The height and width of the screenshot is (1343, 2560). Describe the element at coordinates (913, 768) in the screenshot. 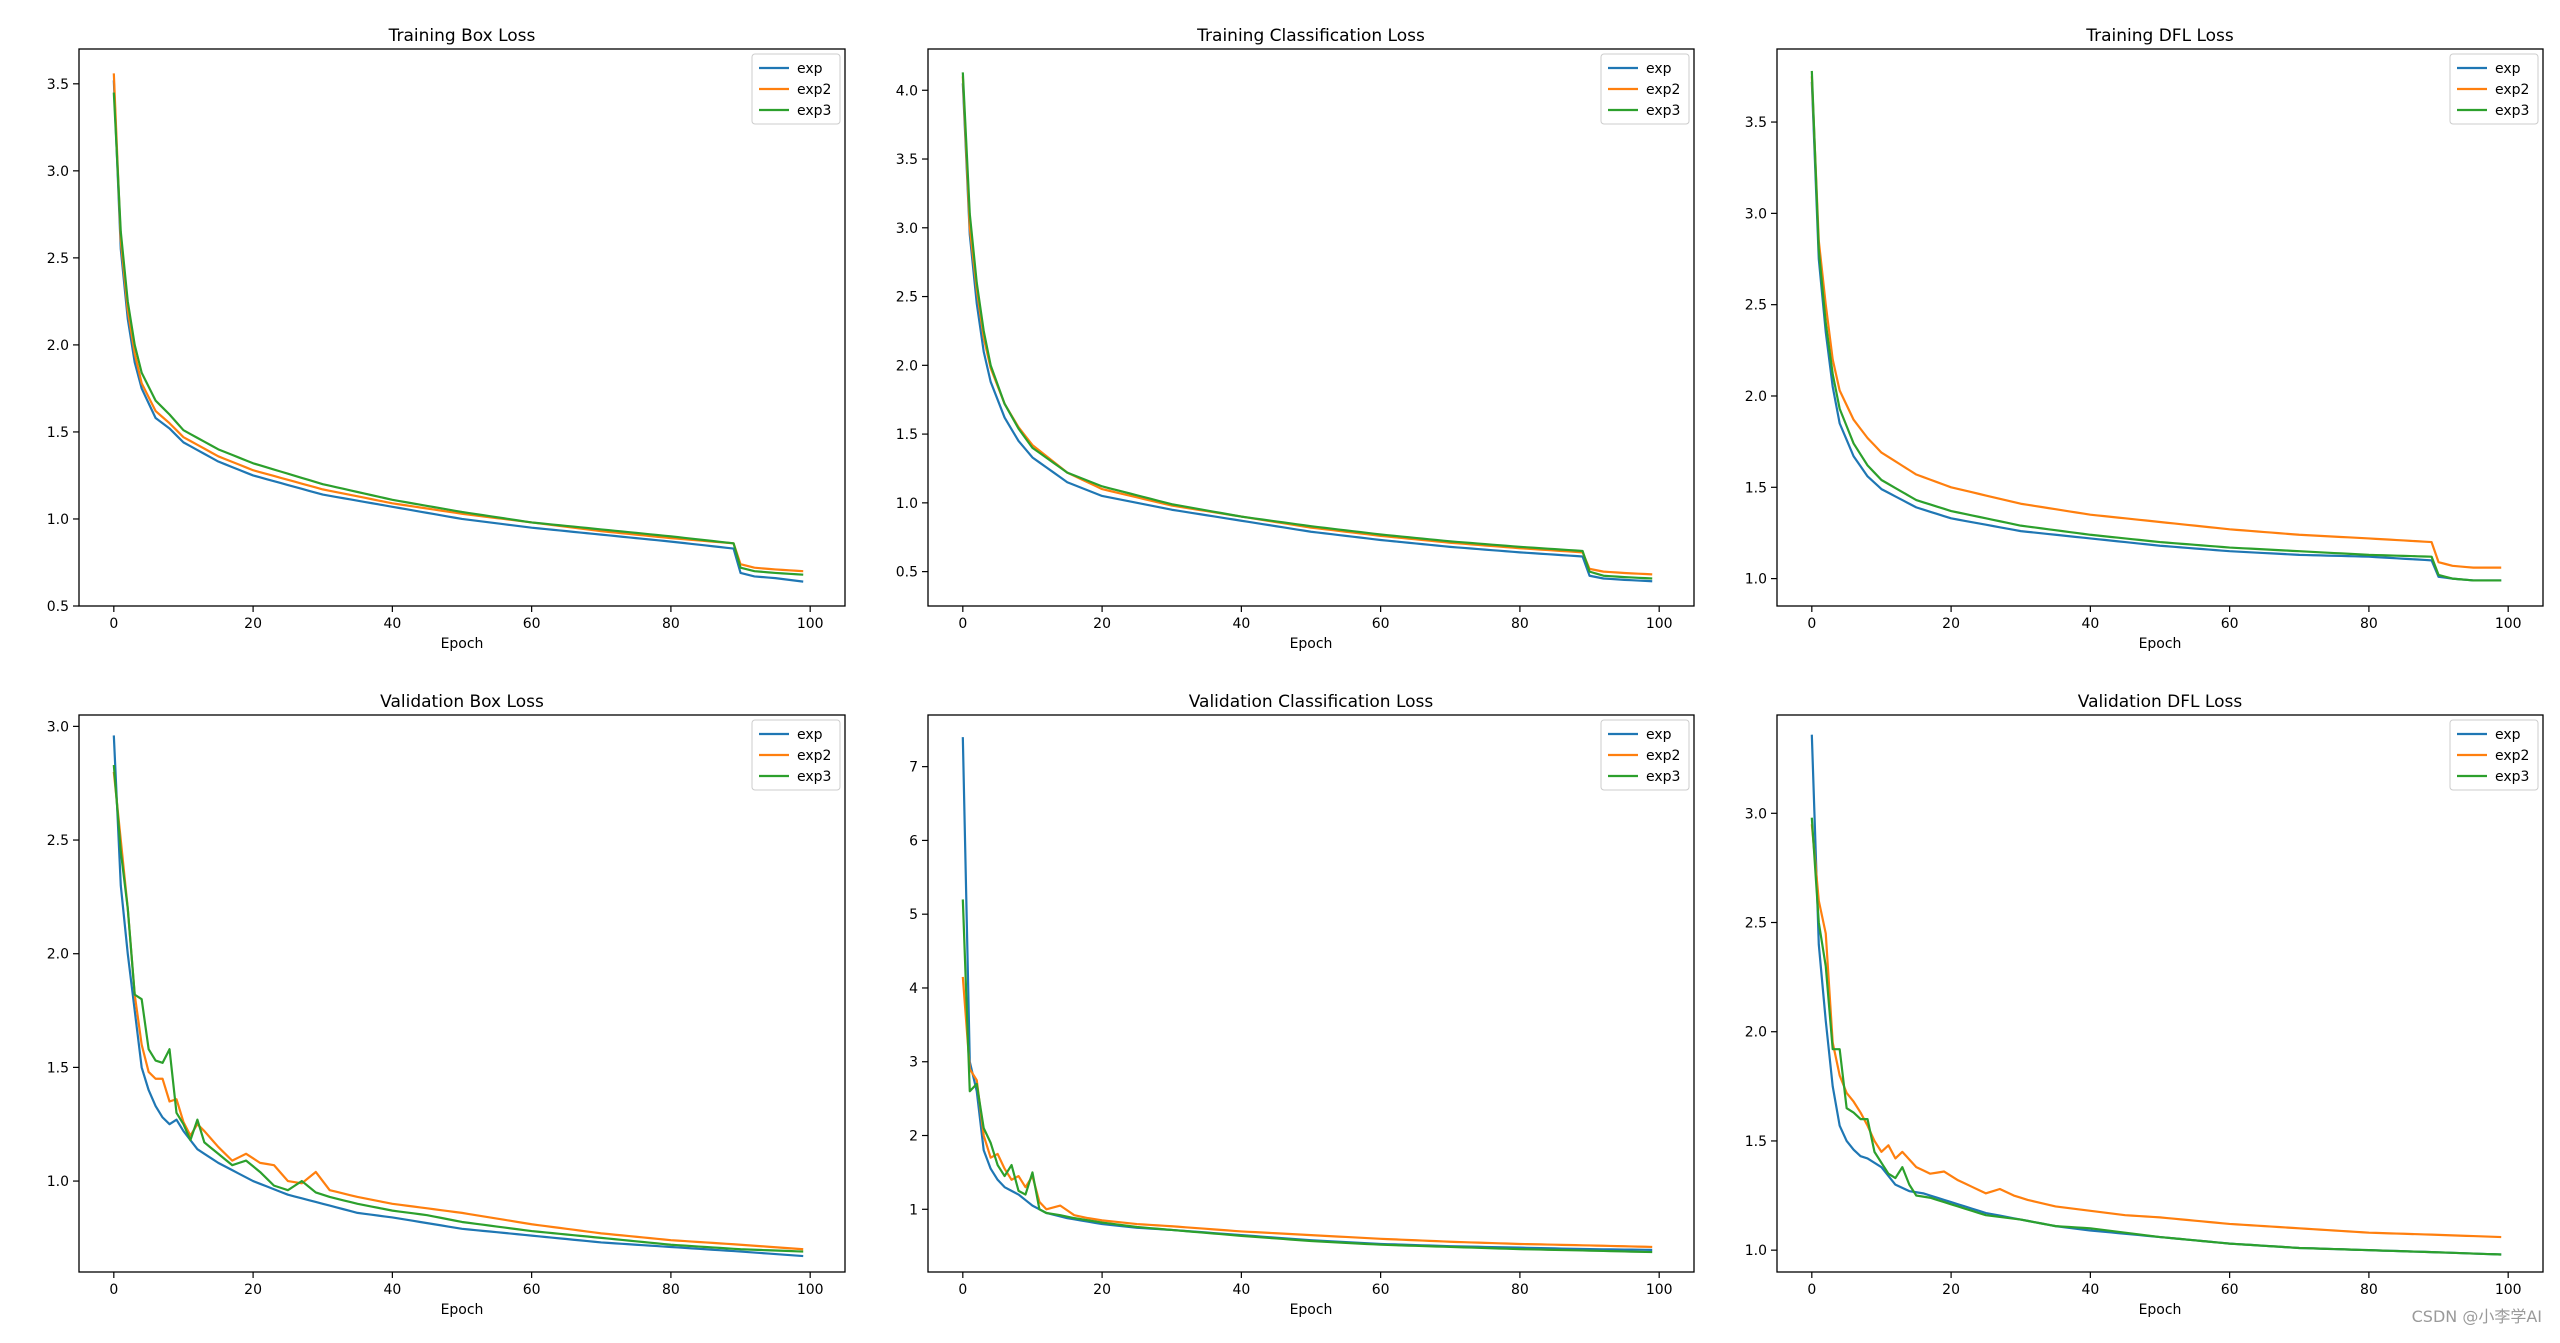

I see `y-tick-label: 7` at that location.